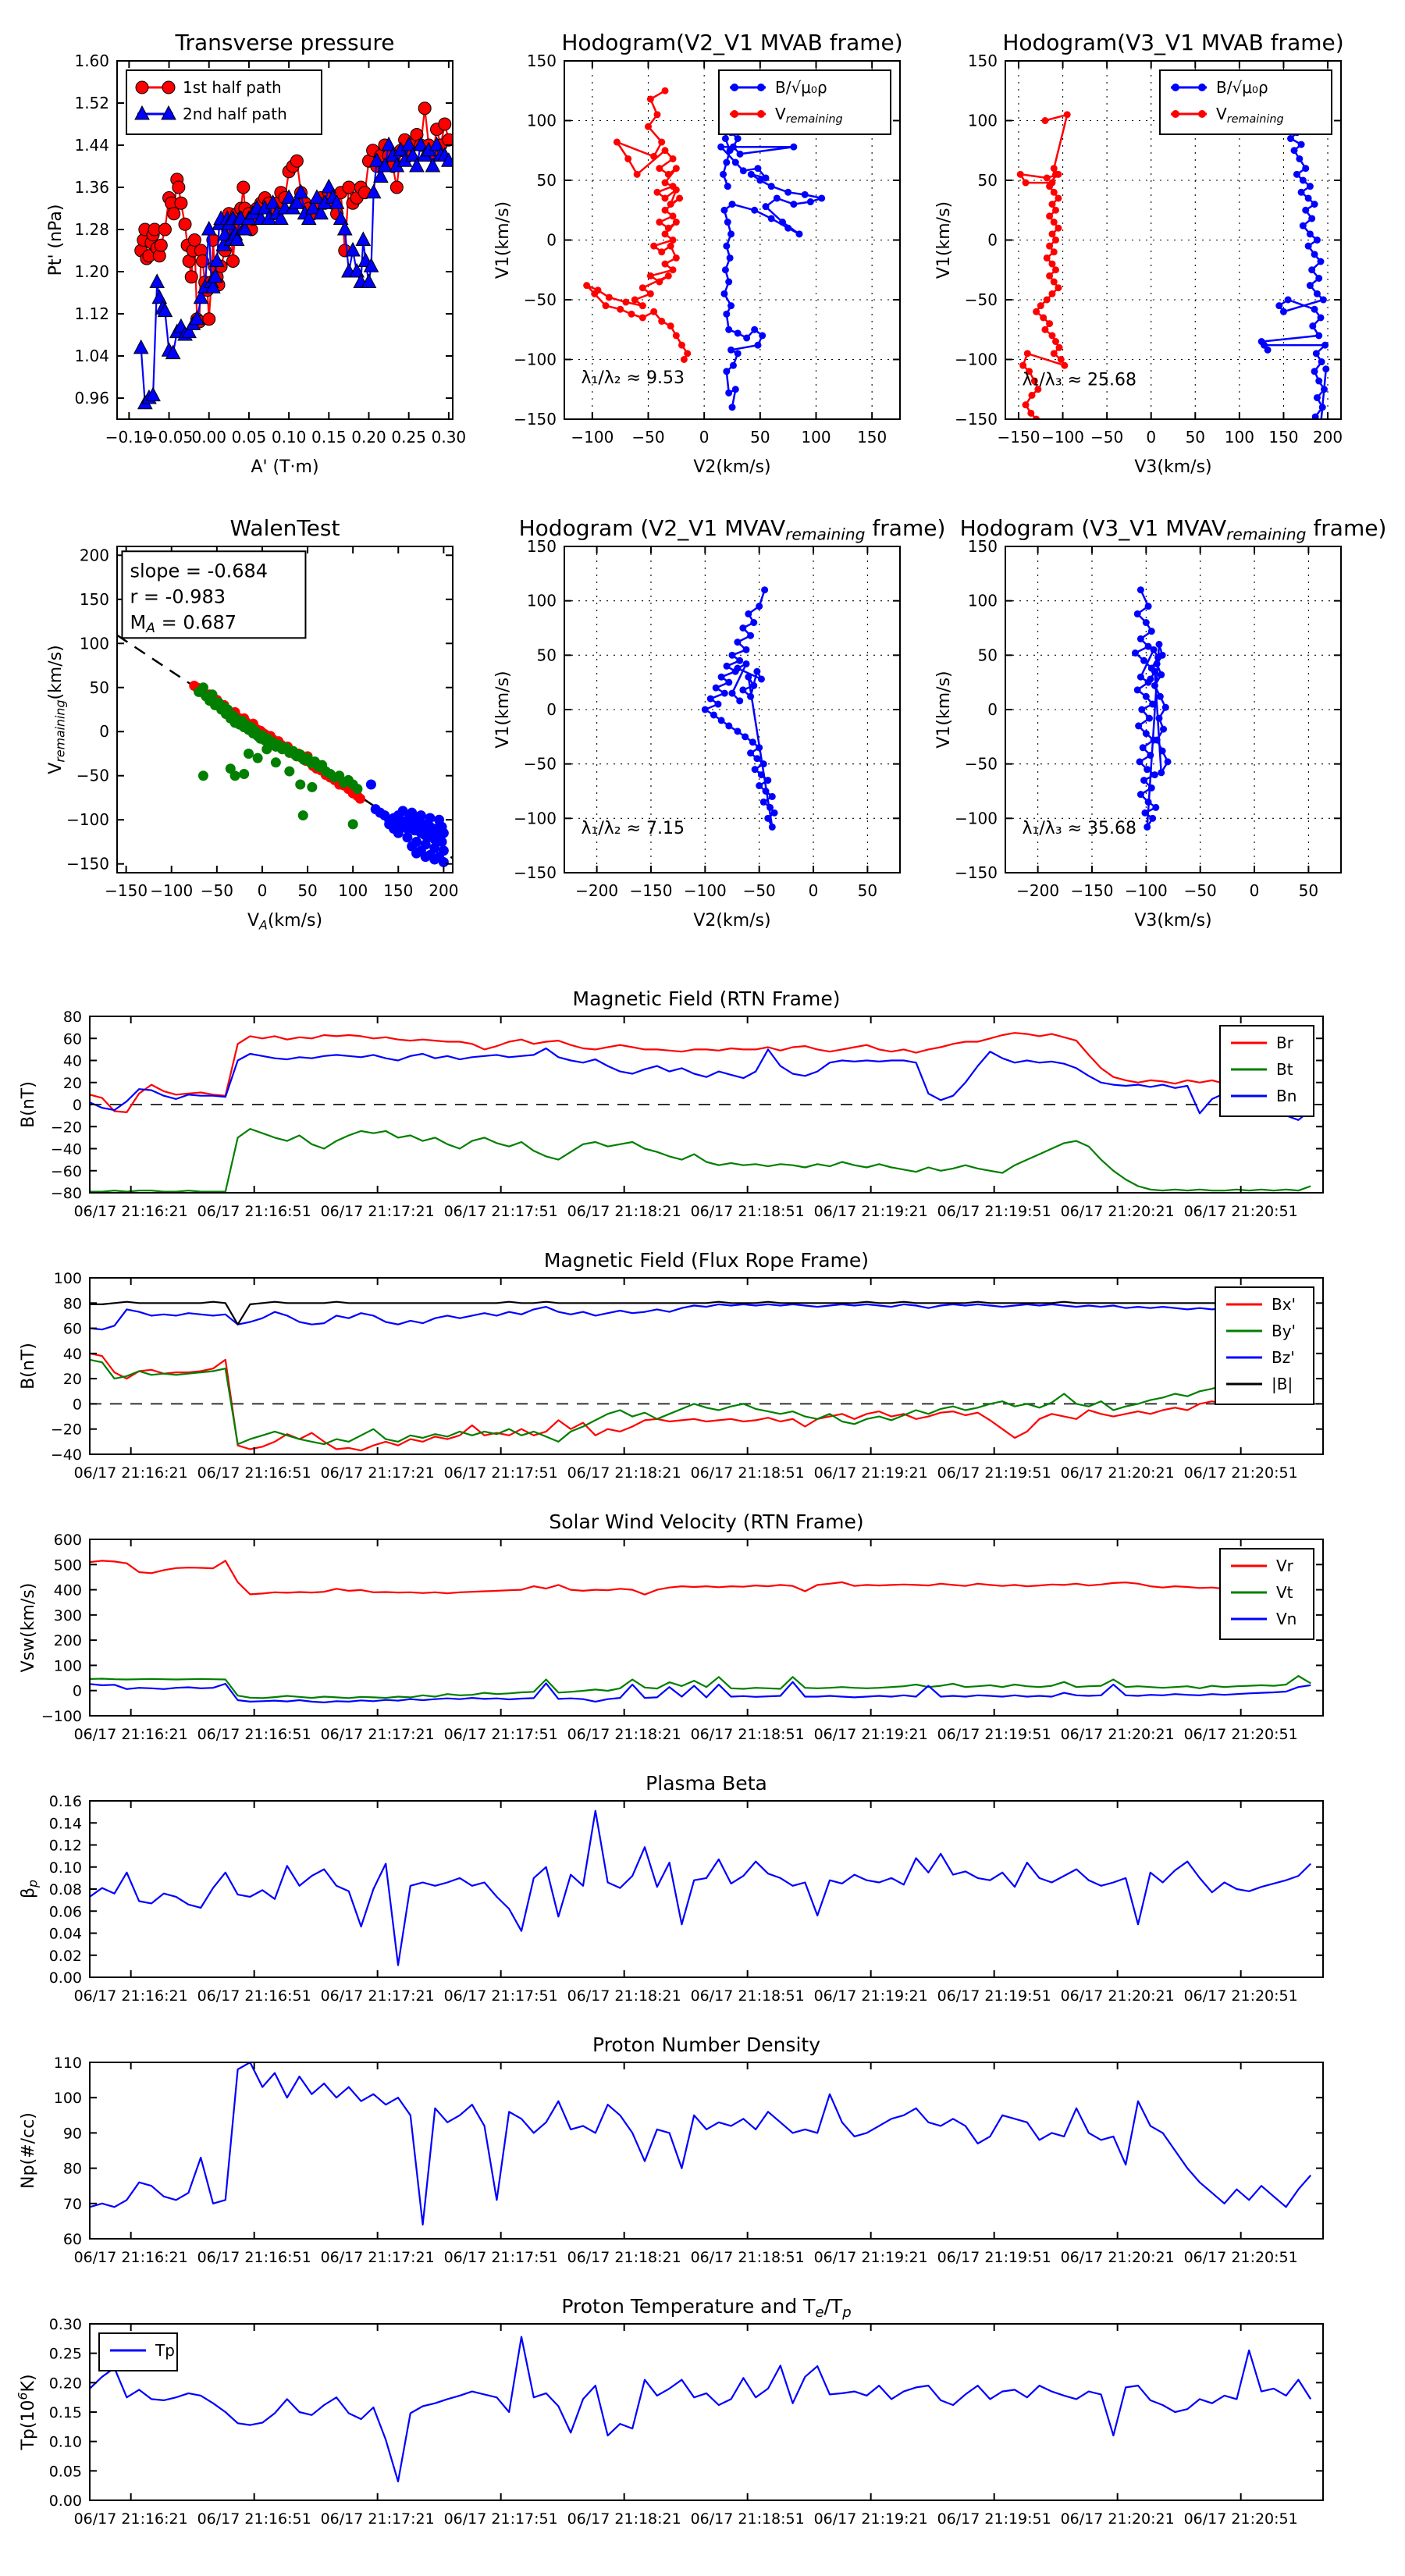 The width and height of the screenshot is (1405, 2576). Describe the element at coordinates (68, 1565) in the screenshot. I see `svg-text: 500` at that location.